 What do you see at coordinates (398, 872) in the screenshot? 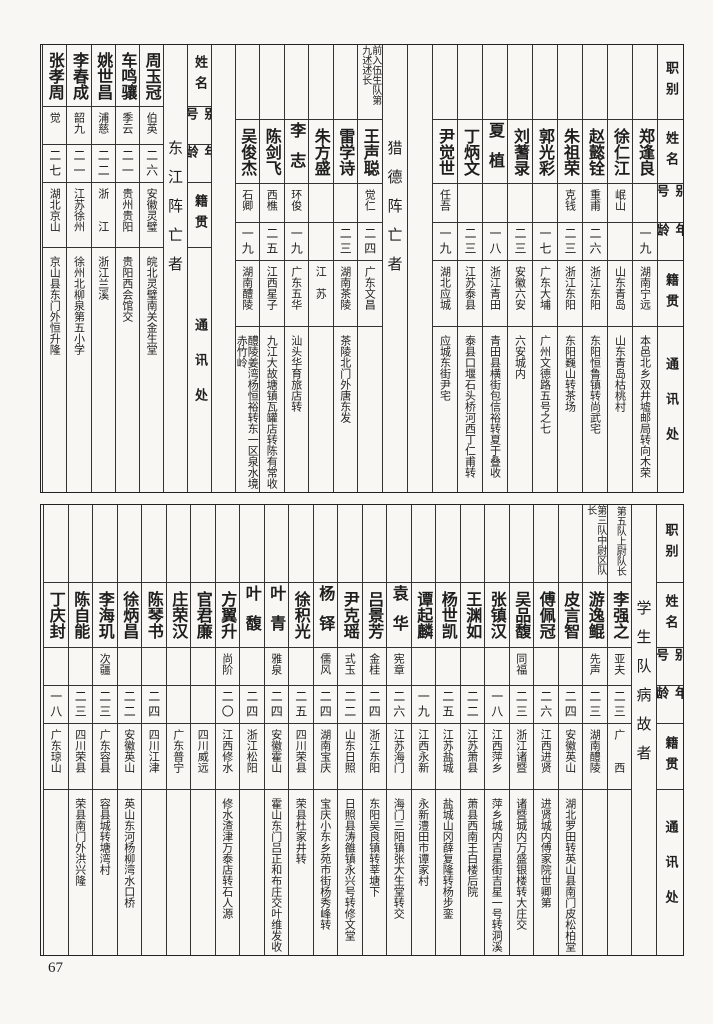
I see `cell-address: 海门三阳镇张大生堂转交` at bounding box center [398, 872].